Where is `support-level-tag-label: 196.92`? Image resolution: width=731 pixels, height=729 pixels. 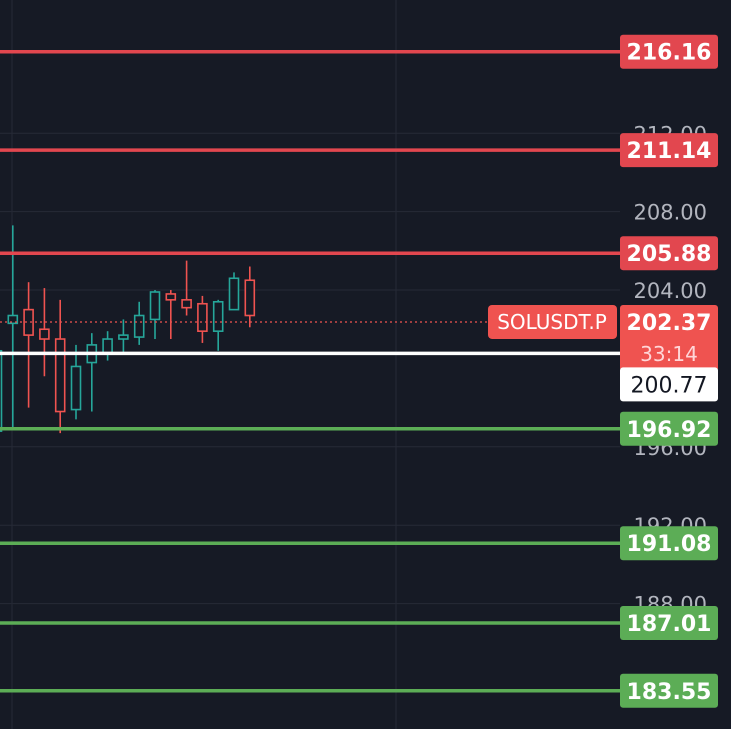 support-level-tag-label: 196.92 is located at coordinates (669, 430).